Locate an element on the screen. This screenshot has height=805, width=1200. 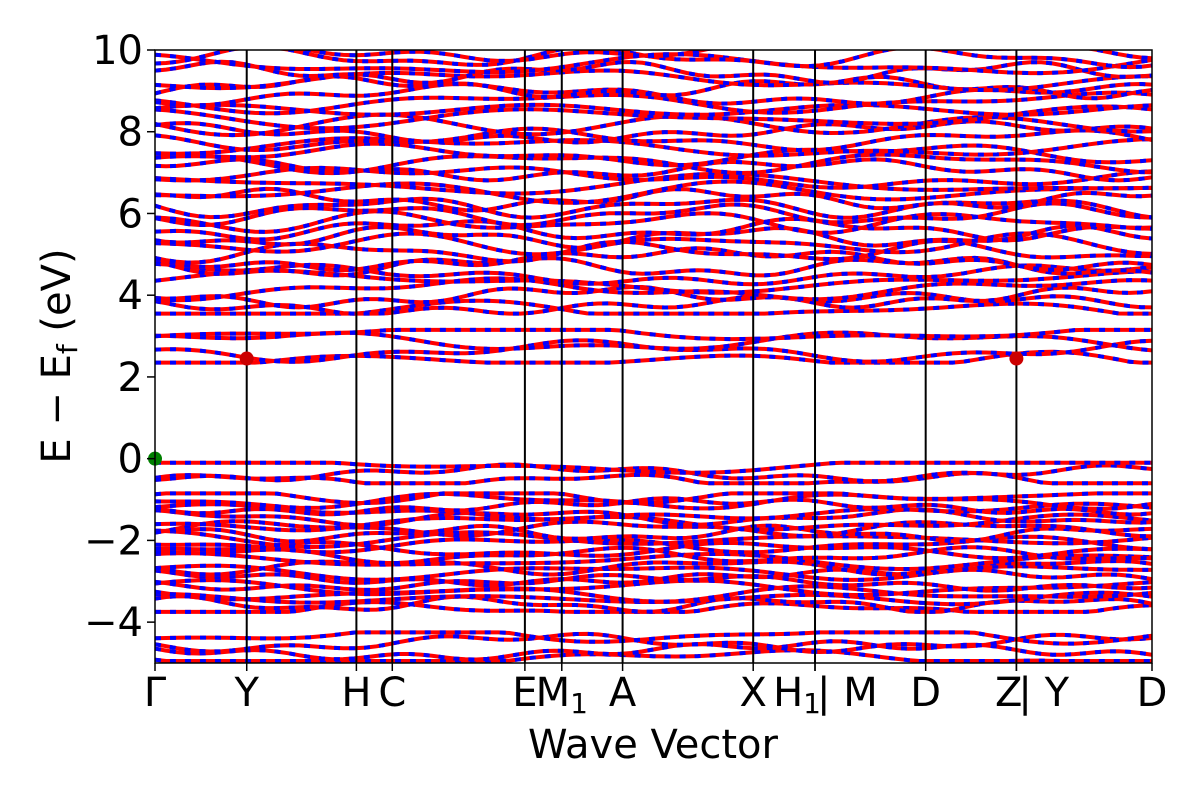
y-tick-label-1: −2 is located at coordinates (113, 541).